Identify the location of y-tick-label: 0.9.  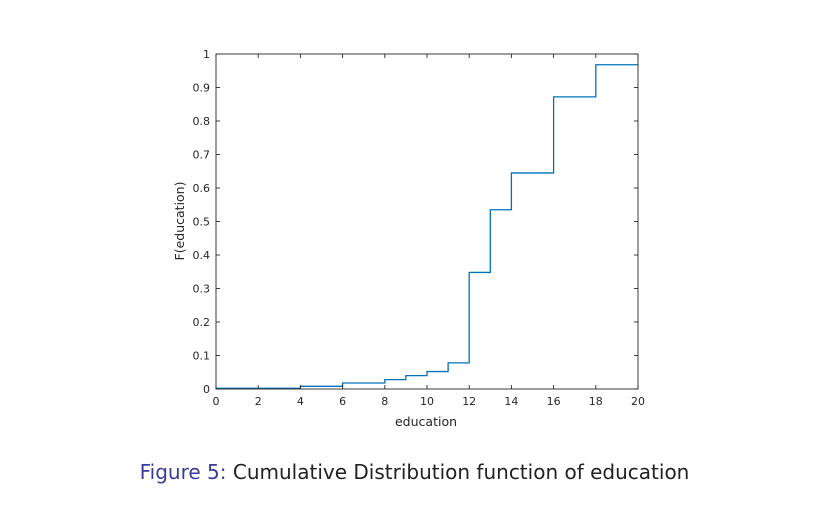
(202, 88).